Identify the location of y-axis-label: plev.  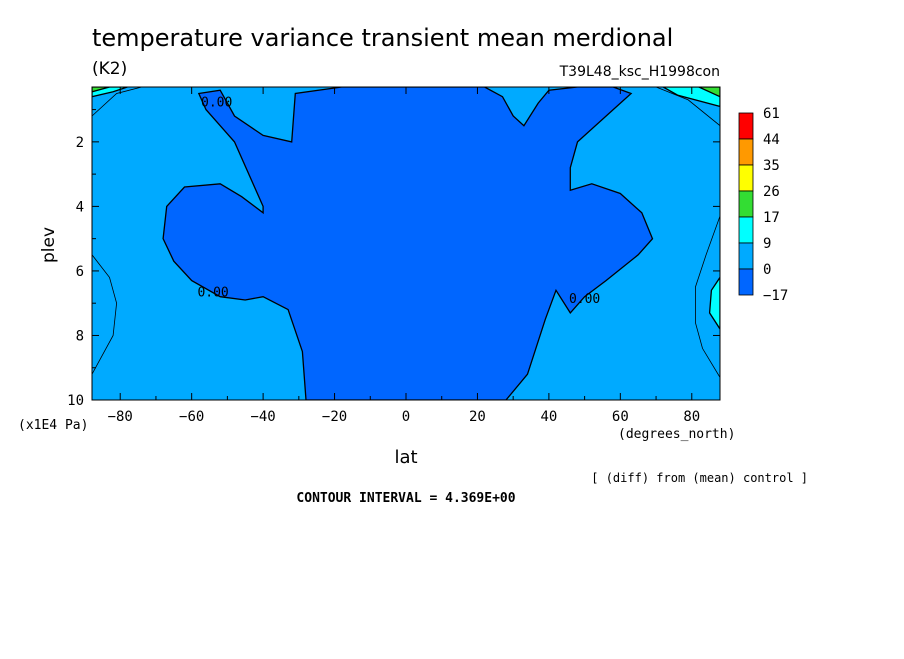
(49, 245).